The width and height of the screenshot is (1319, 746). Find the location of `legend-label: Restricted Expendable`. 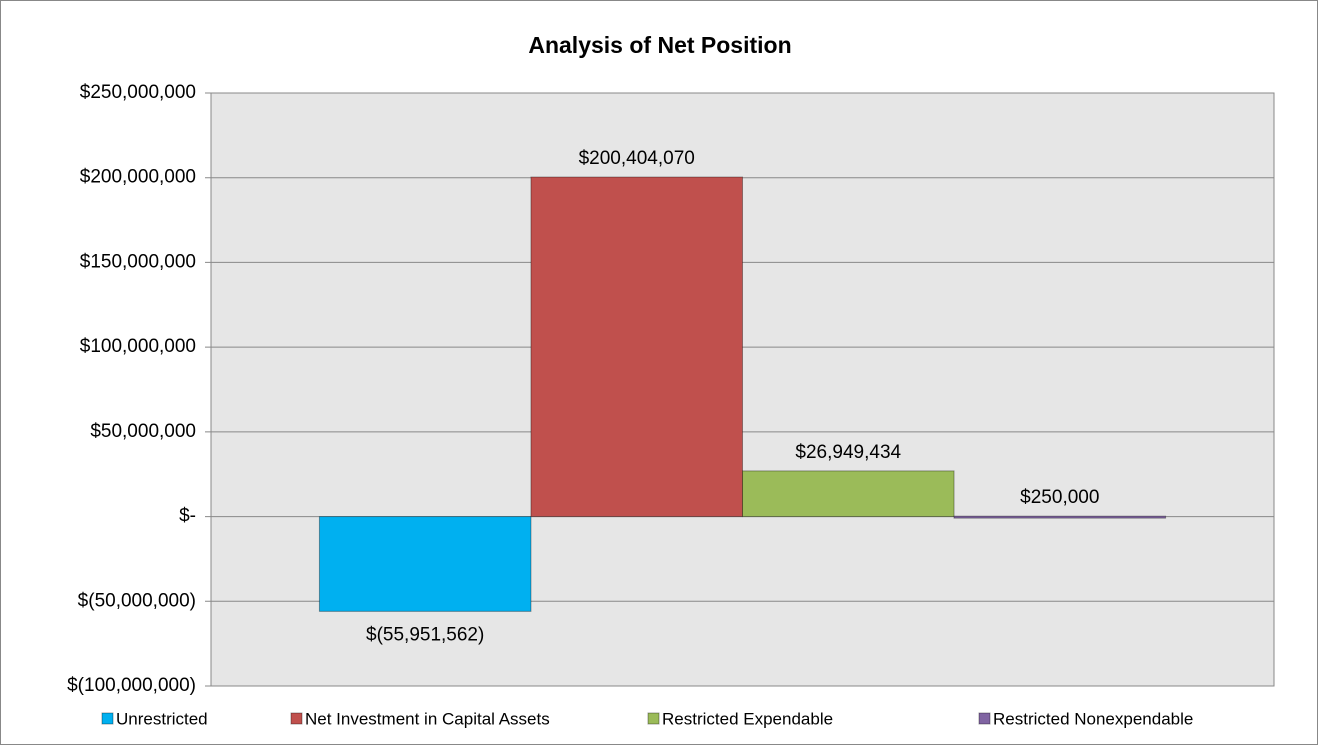

legend-label: Restricted Expendable is located at coordinates (747, 718).